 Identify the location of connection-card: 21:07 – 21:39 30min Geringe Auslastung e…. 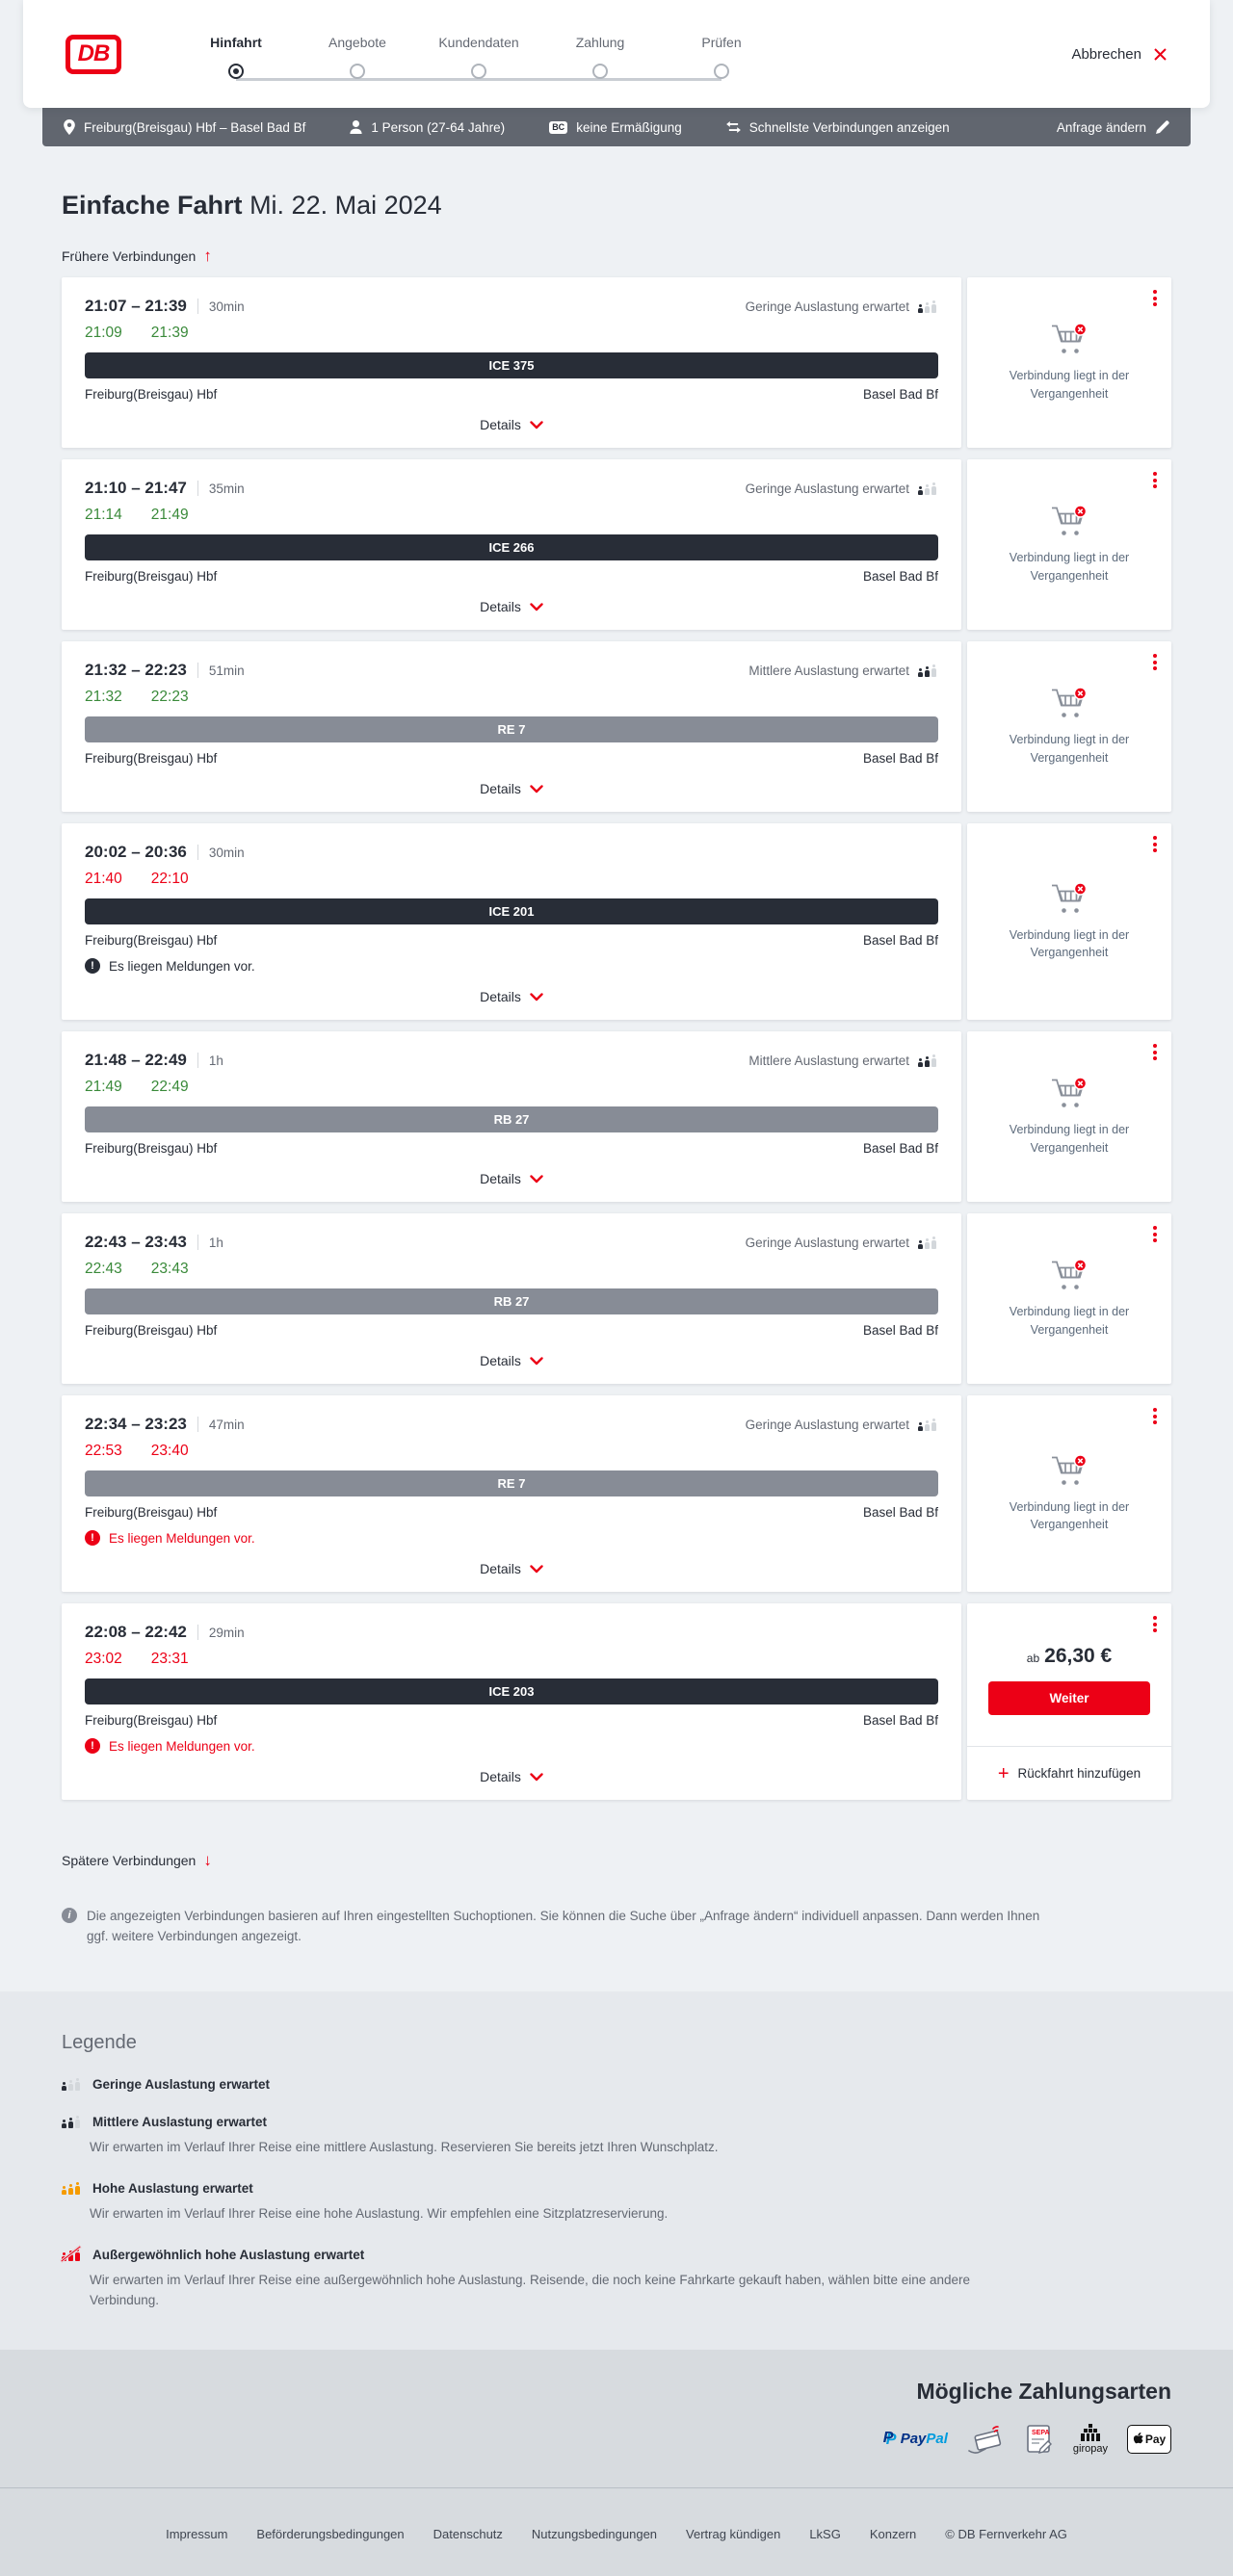
(511, 362).